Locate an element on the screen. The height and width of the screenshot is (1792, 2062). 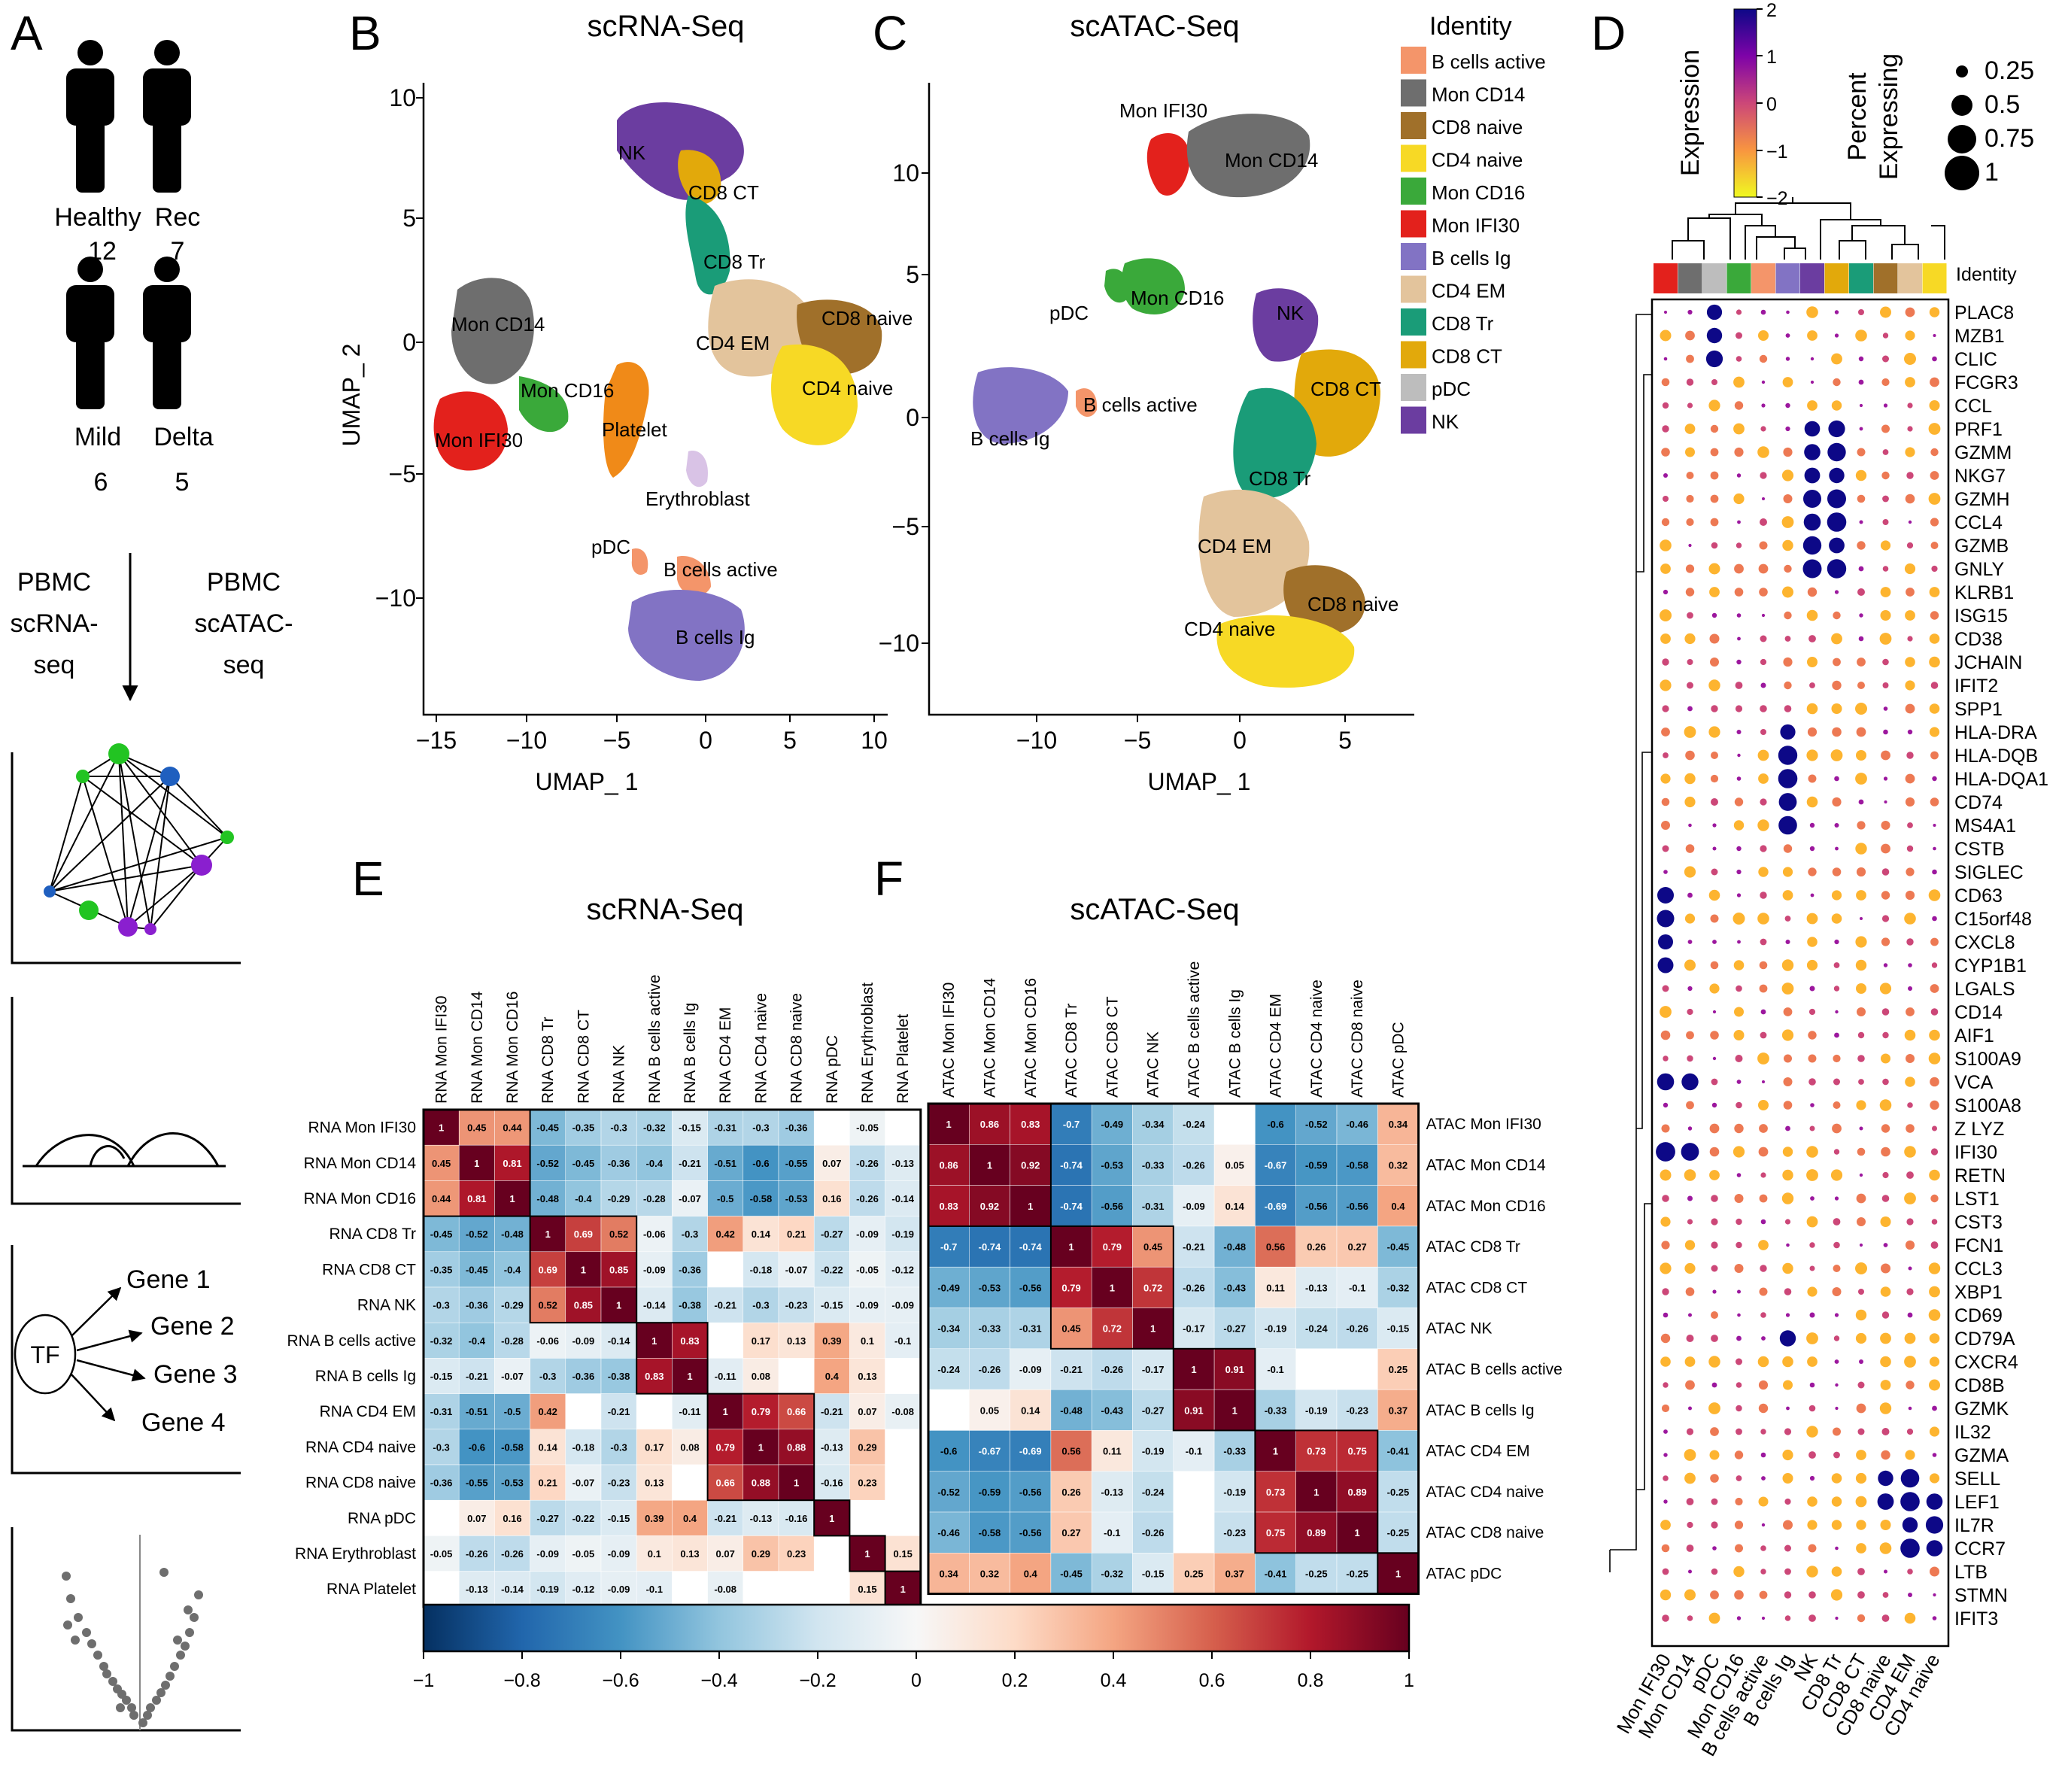
atac-cluster-cd4-naive is located at coordinates (1285, 651).